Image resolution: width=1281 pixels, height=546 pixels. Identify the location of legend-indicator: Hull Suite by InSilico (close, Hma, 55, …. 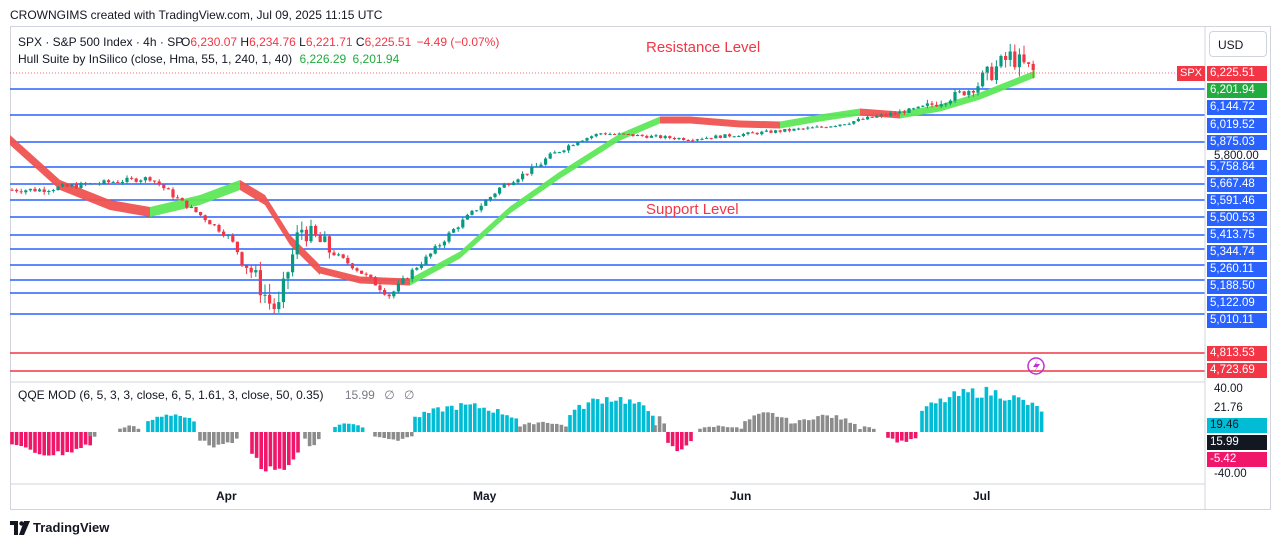
(208, 59).